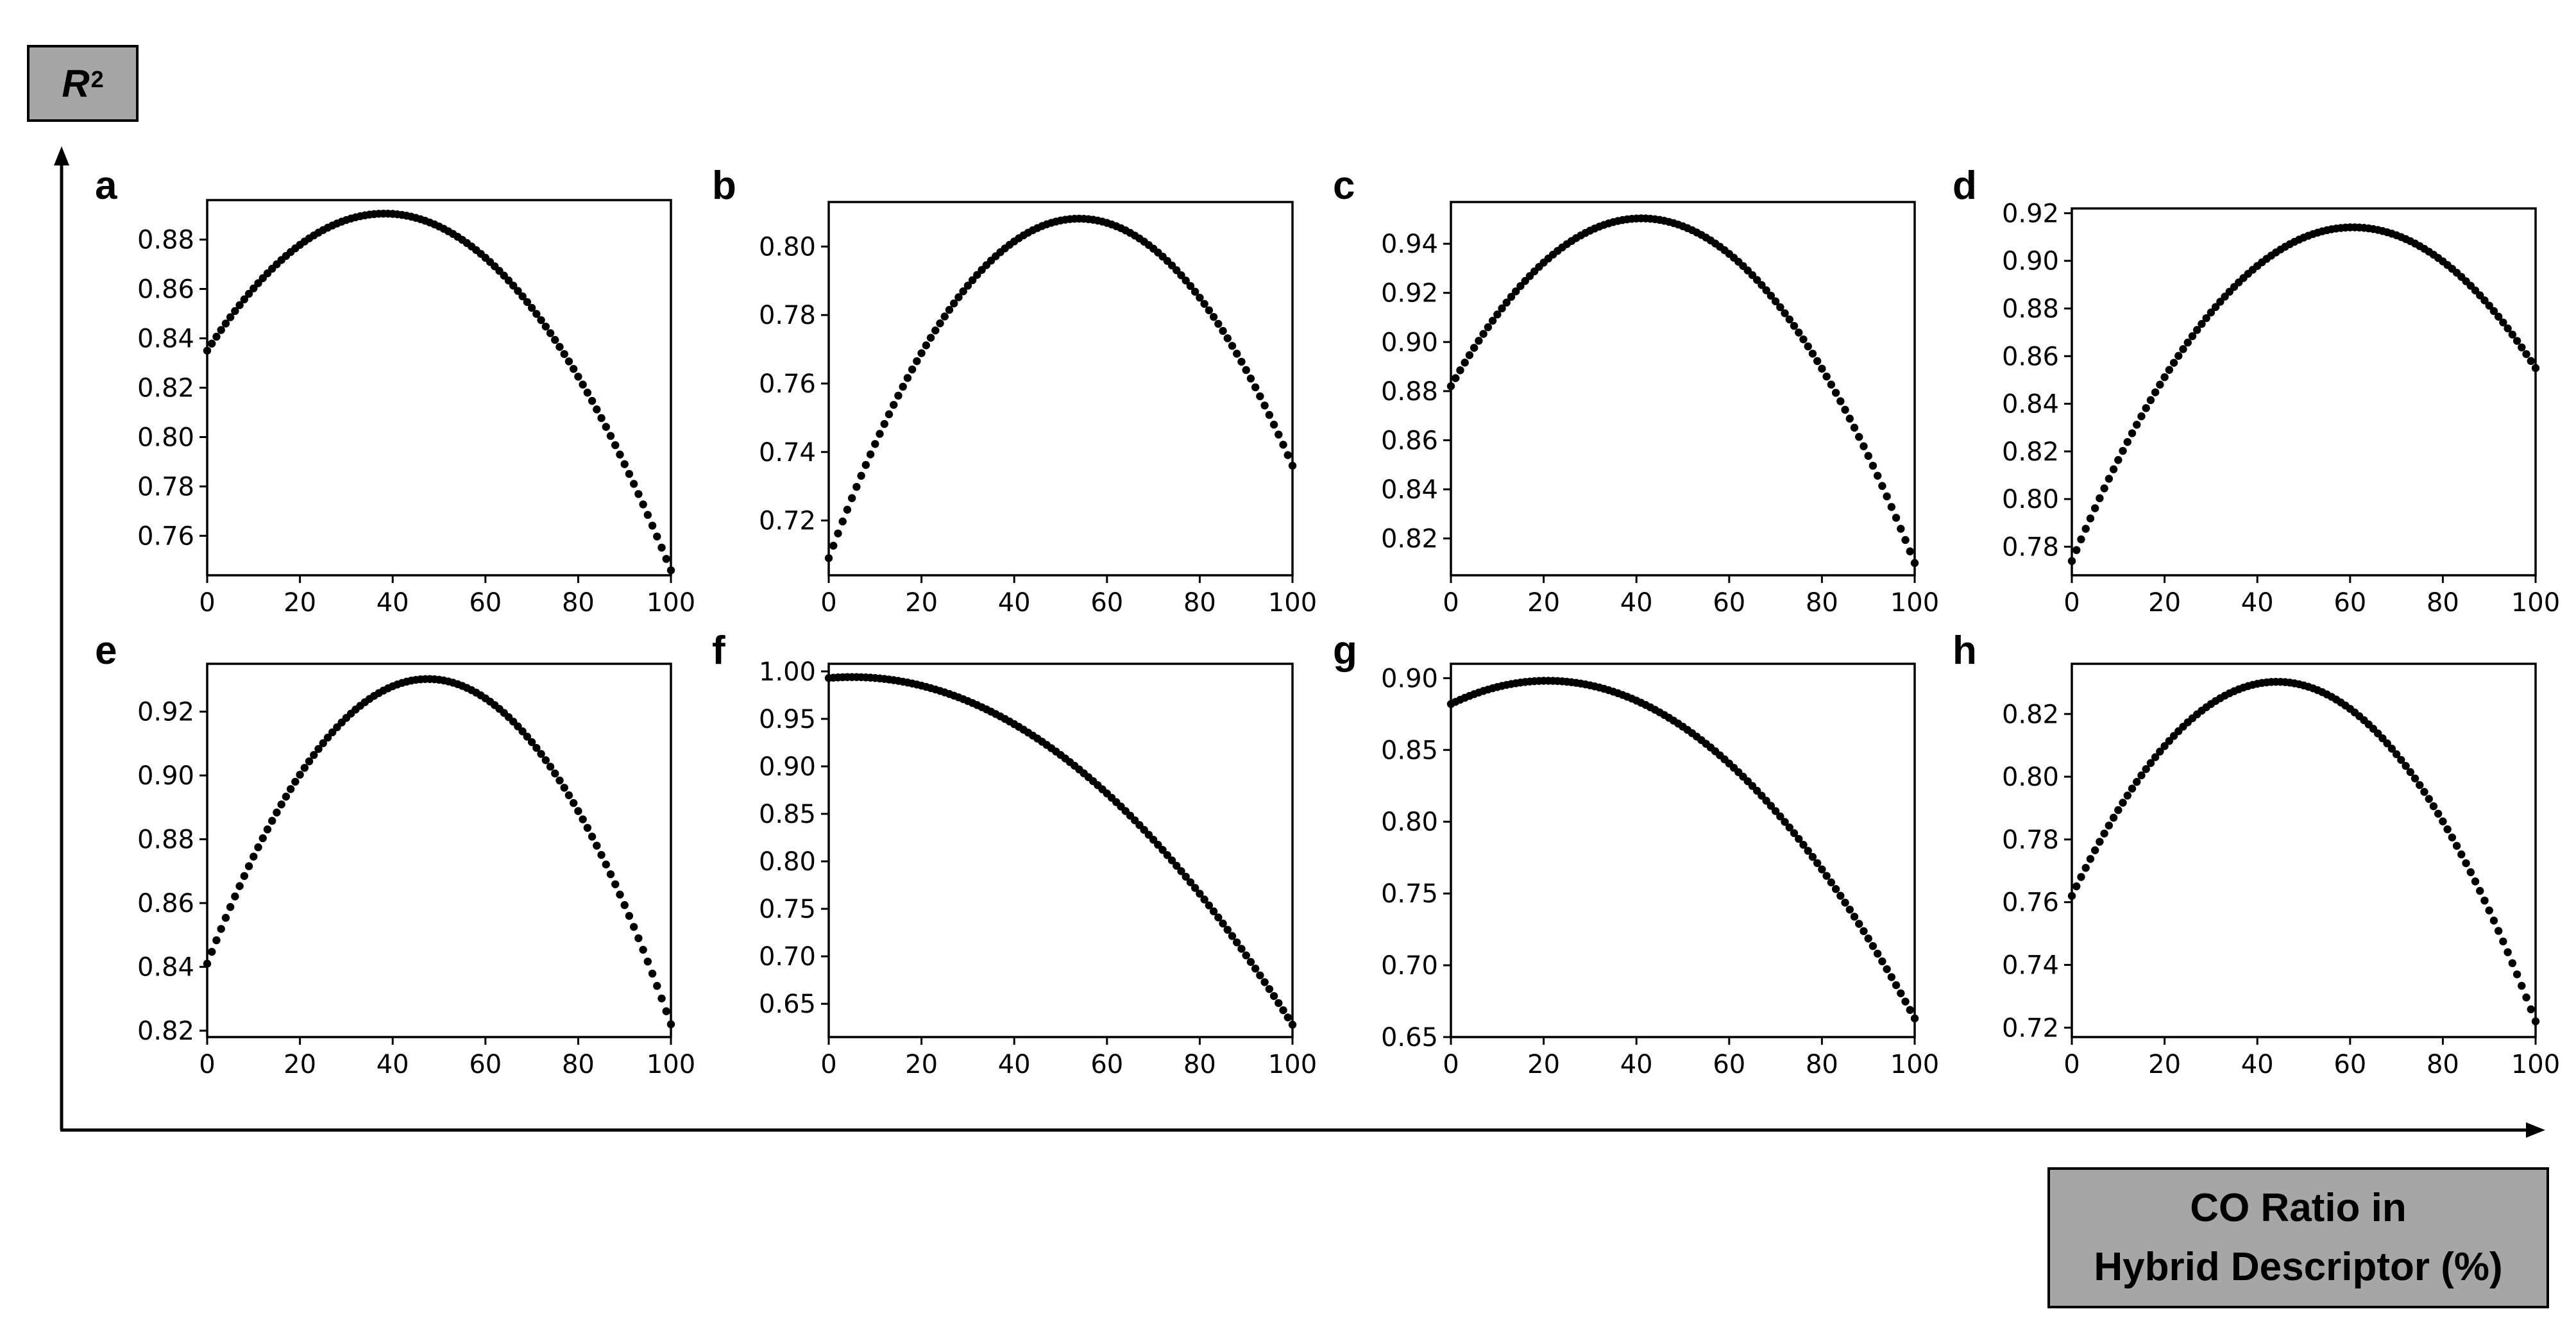  What do you see at coordinates (61, 155) in the screenshot?
I see `global-y-axis-arrowhead` at bounding box center [61, 155].